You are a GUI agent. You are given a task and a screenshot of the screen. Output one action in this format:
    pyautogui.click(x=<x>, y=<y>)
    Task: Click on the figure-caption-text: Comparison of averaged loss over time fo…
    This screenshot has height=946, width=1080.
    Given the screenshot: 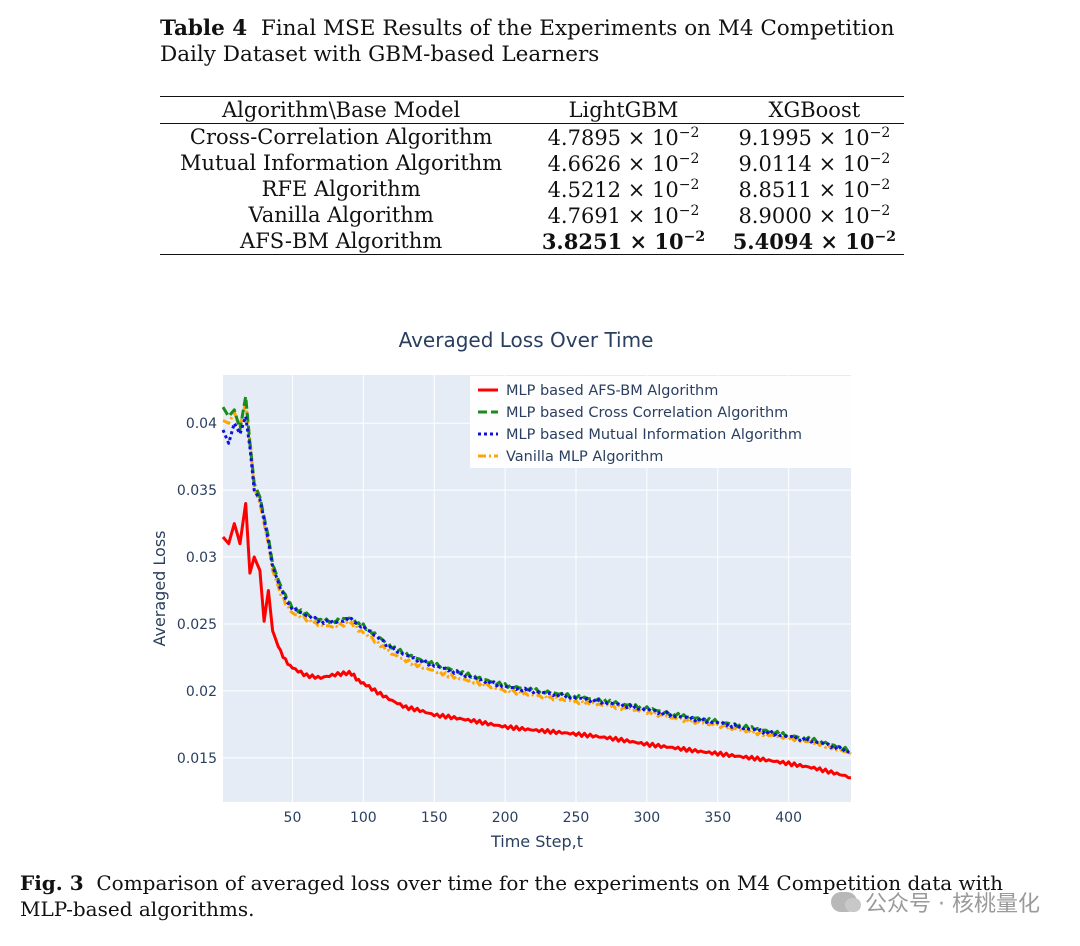 What is the action you would take?
    pyautogui.click(x=511, y=896)
    